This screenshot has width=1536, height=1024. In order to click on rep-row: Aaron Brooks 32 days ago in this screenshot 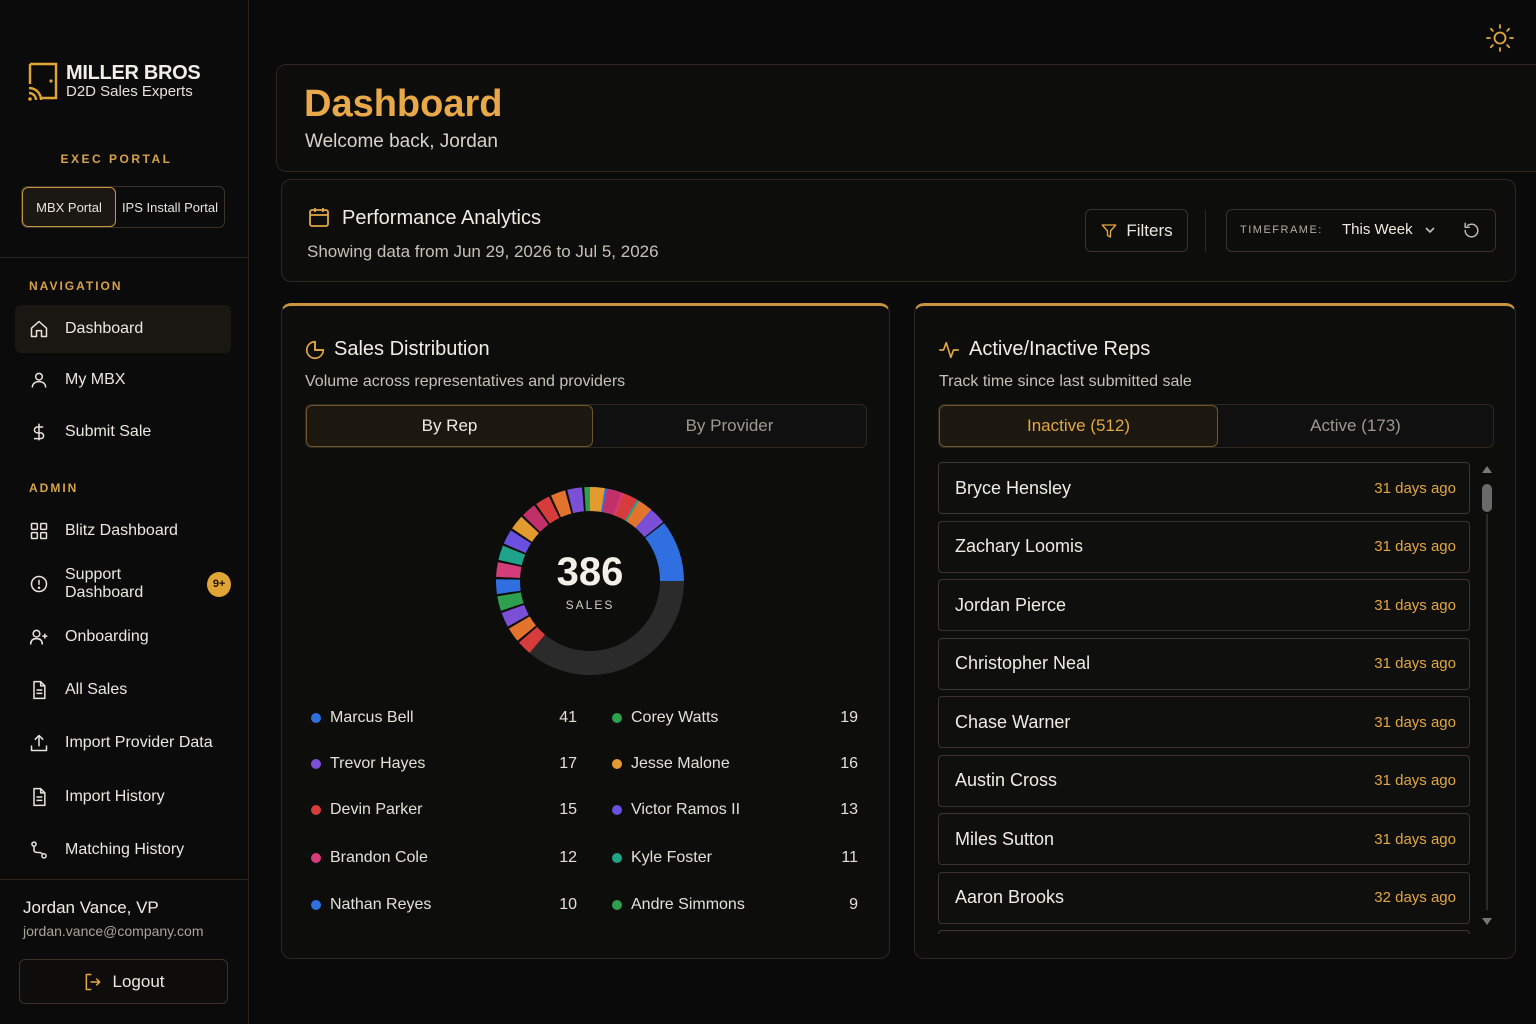, I will do `click(1204, 897)`.